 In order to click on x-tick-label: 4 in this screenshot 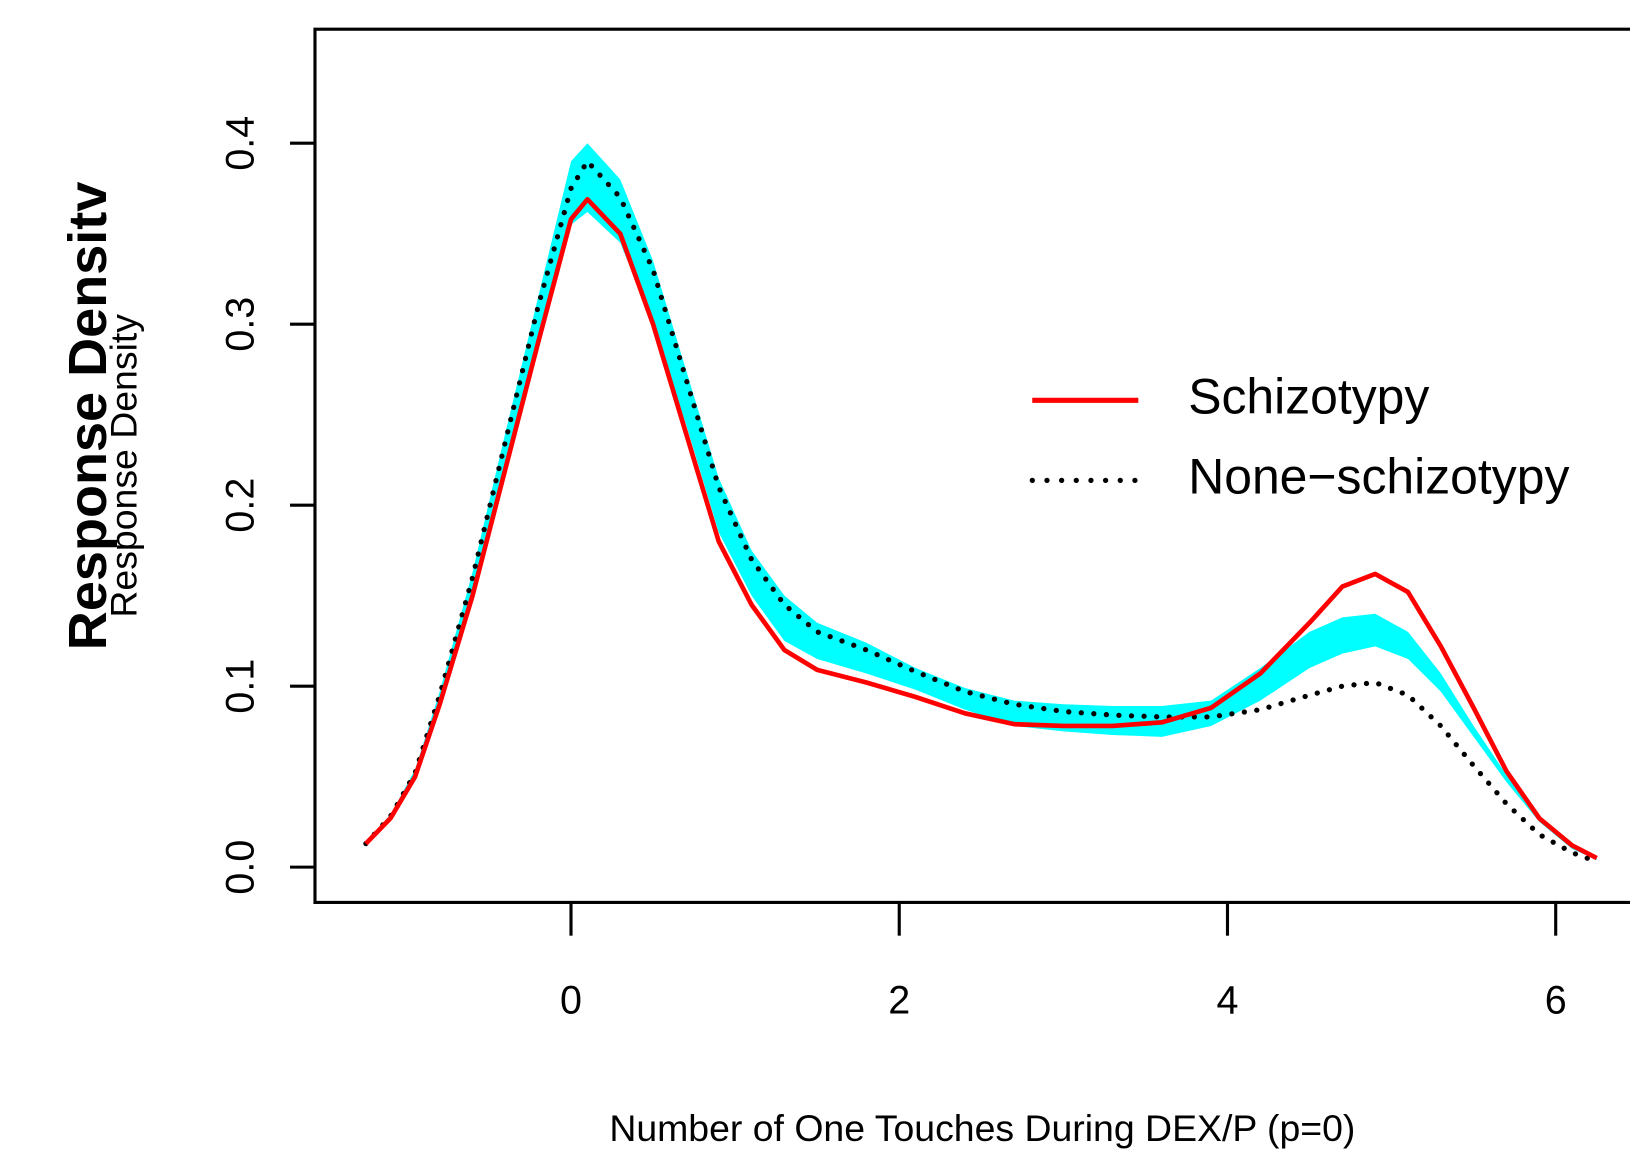, I will do `click(1227, 1001)`.